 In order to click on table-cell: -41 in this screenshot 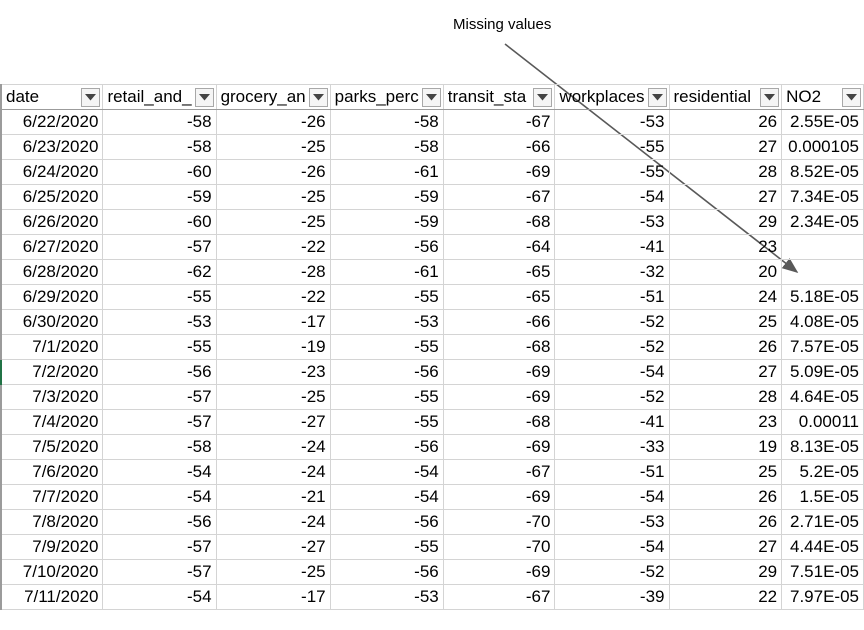, I will do `click(612, 422)`.